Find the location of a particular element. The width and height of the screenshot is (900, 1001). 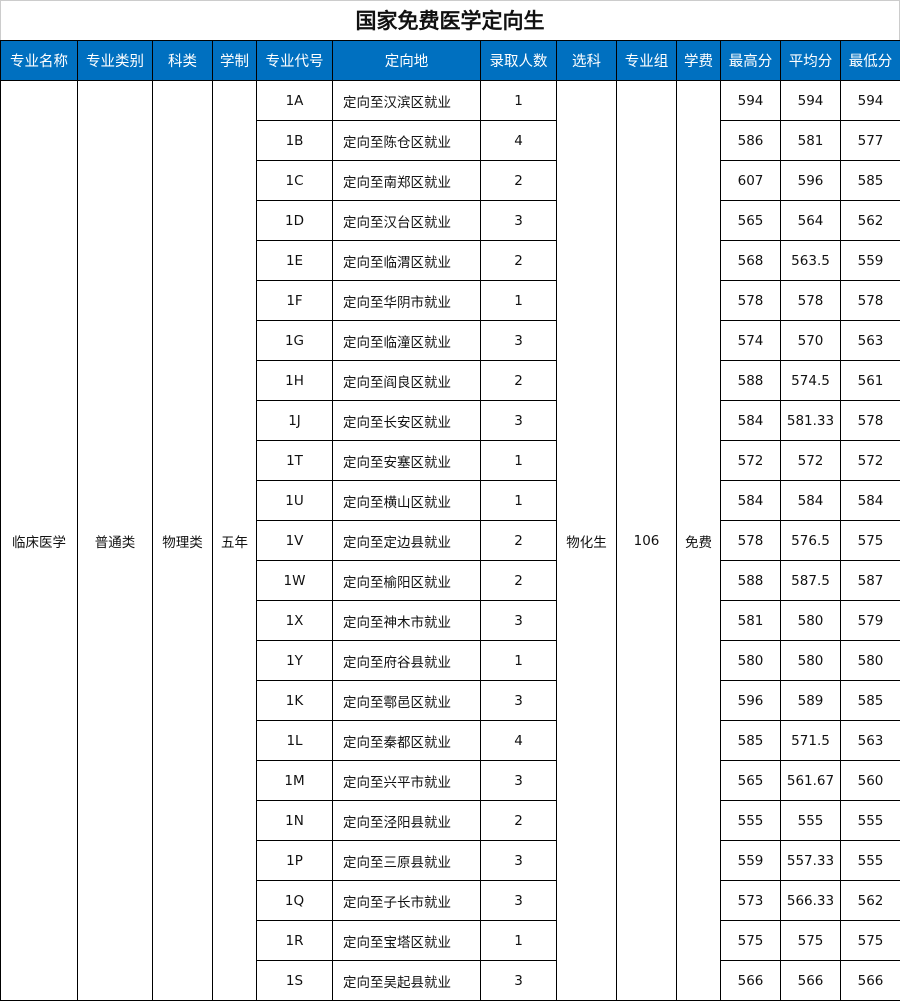

min-score-cell: 584 is located at coordinates (870, 500).